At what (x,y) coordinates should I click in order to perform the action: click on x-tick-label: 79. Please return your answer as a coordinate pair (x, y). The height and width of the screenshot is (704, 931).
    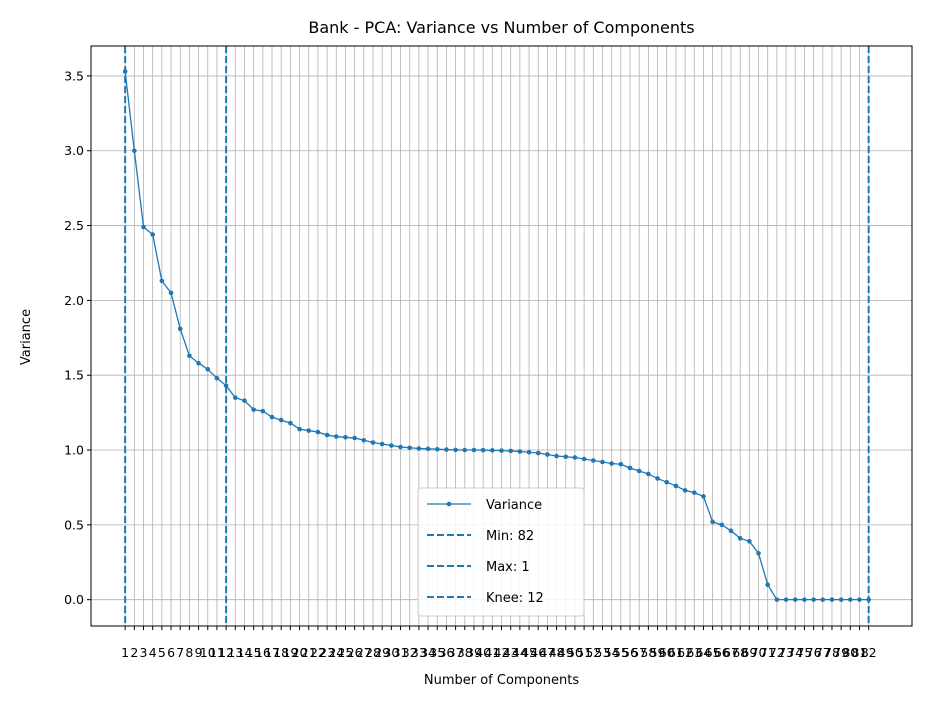
    Looking at the image, I should click on (841, 652).